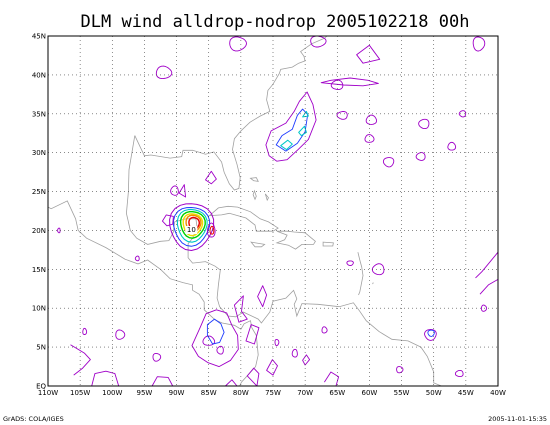 The height and width of the screenshot is (425, 550). Describe the element at coordinates (41, 387) in the screenshot. I see `y-tick-label: EQ` at that location.